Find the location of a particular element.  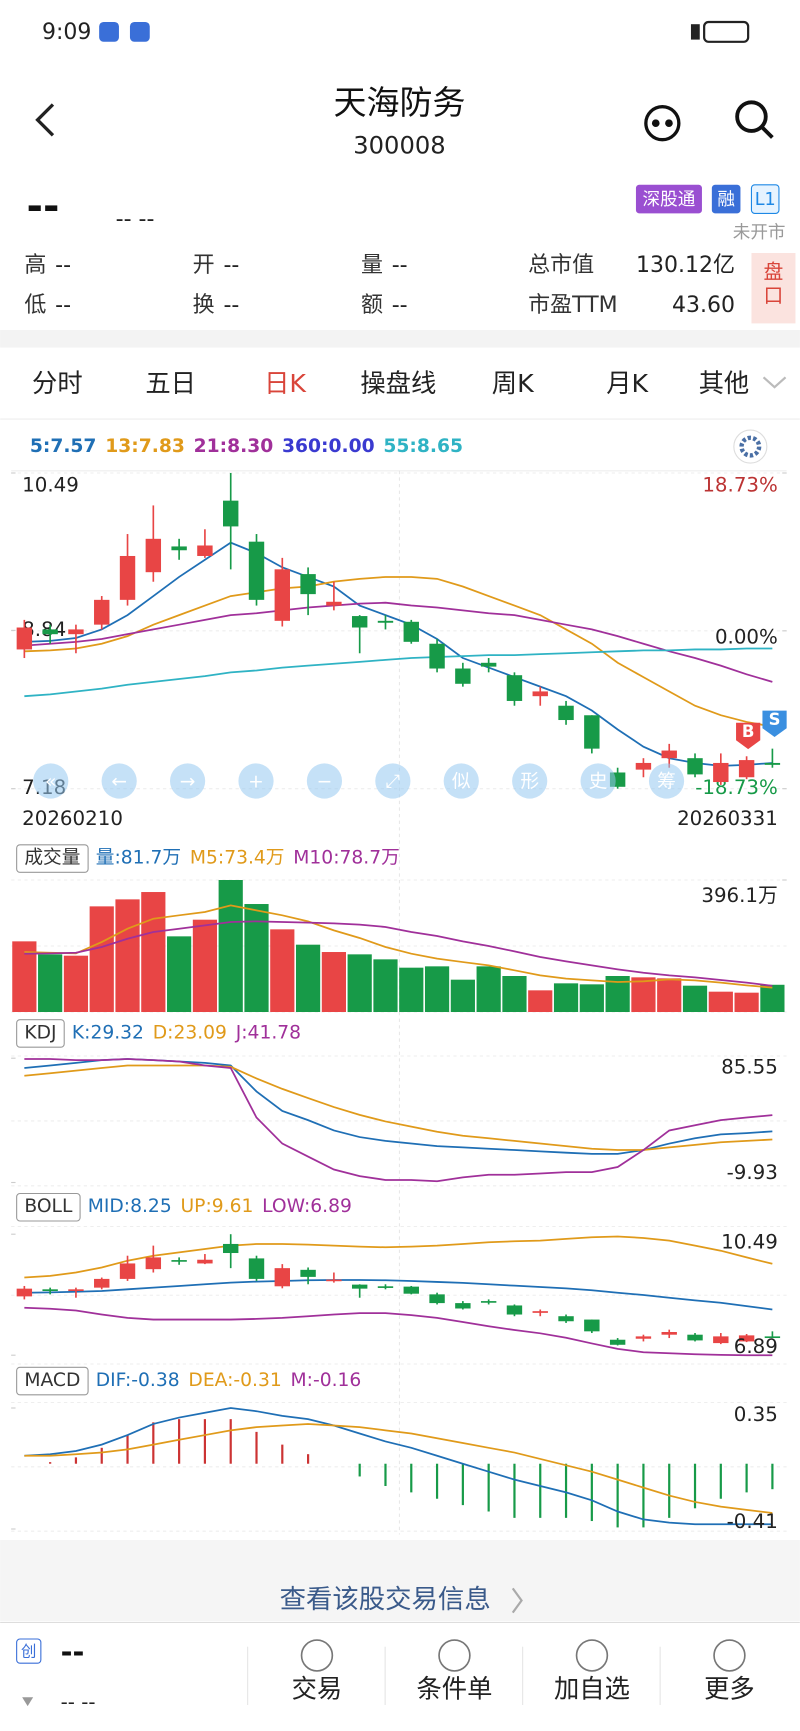

trade-marker-shape is located at coordinates (748, 736).